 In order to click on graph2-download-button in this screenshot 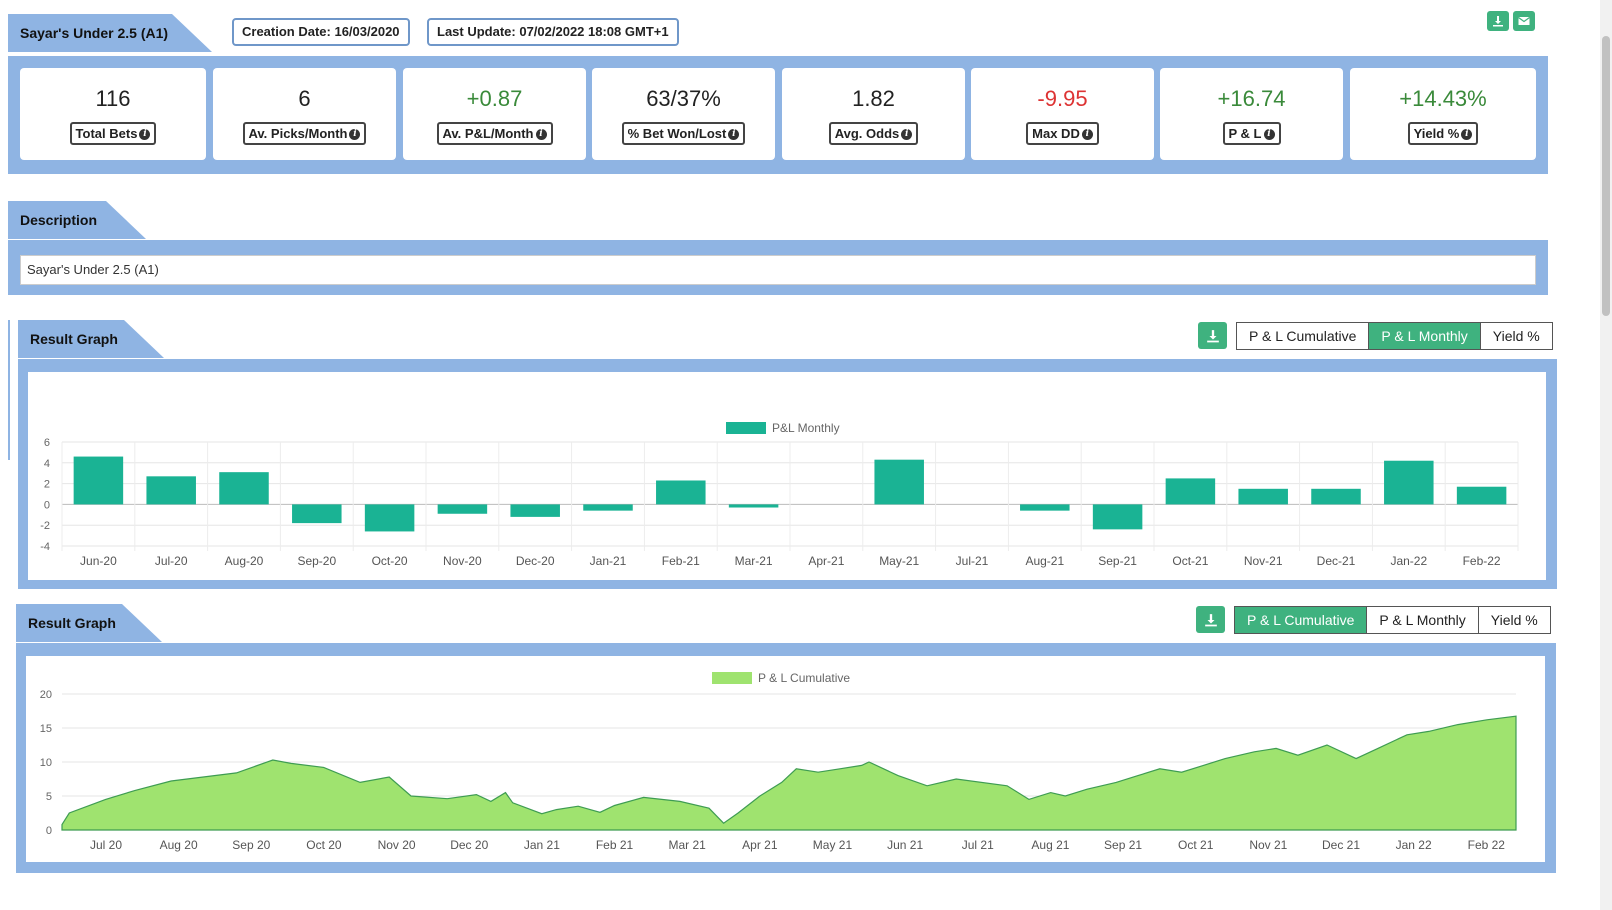, I will do `click(1210, 619)`.